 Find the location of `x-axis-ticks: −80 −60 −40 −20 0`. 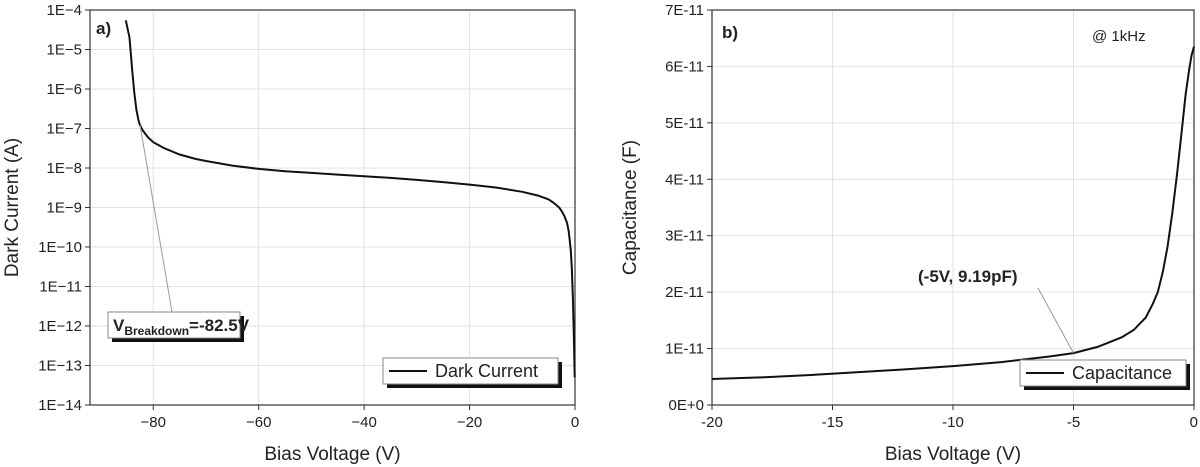

x-axis-ticks: −80 −60 −40 −20 0 is located at coordinates (360, 418).